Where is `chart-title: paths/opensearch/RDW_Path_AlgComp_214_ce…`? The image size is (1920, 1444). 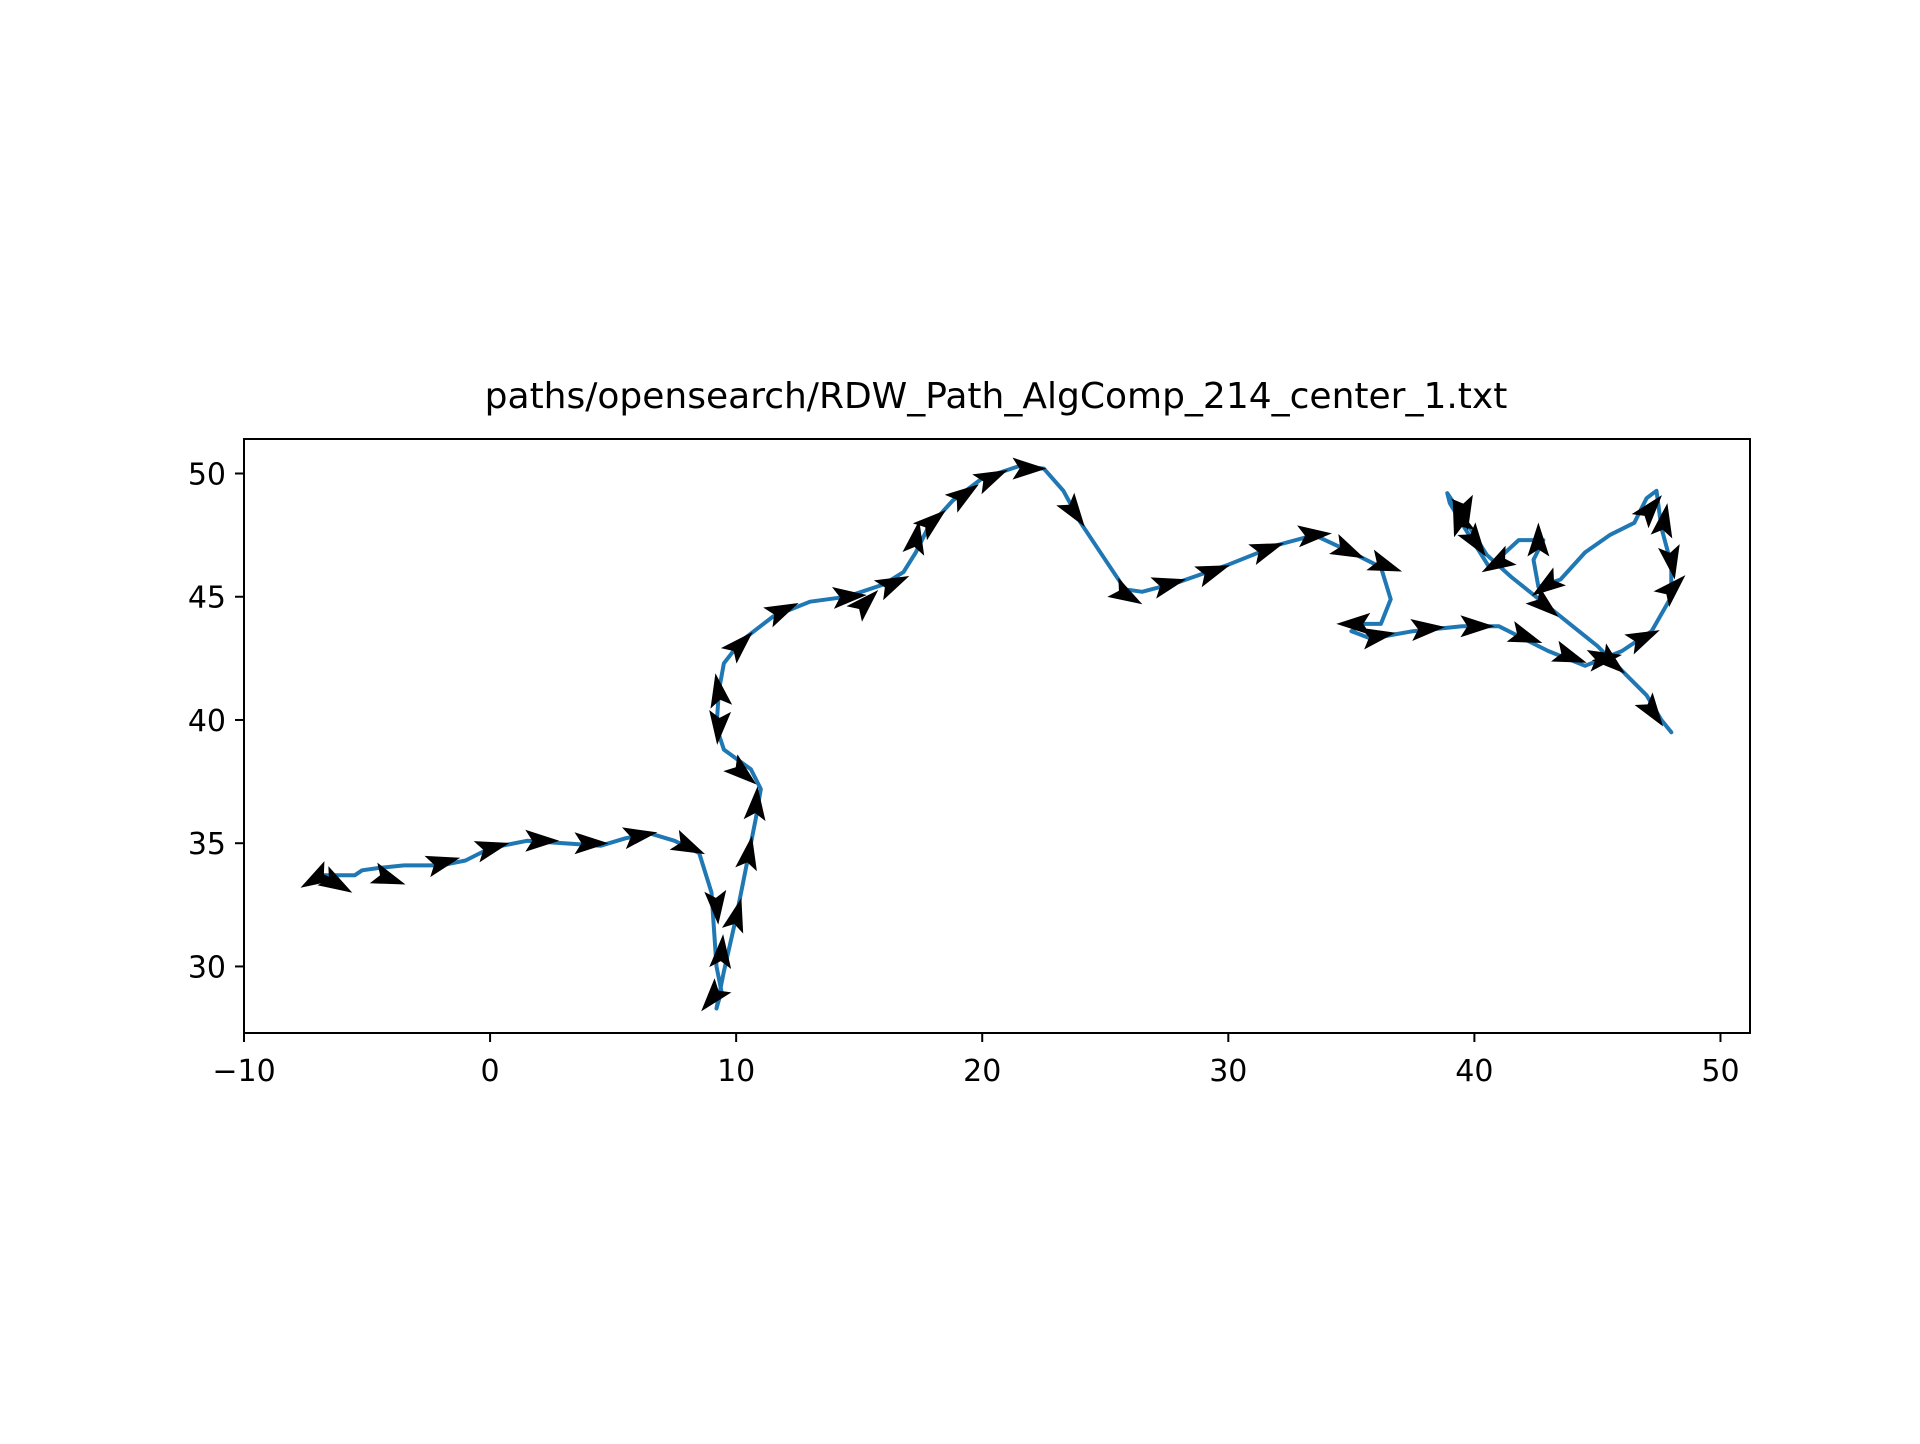 chart-title: paths/opensearch/RDW_Path_AlgComp_214_ce… is located at coordinates (996, 396).